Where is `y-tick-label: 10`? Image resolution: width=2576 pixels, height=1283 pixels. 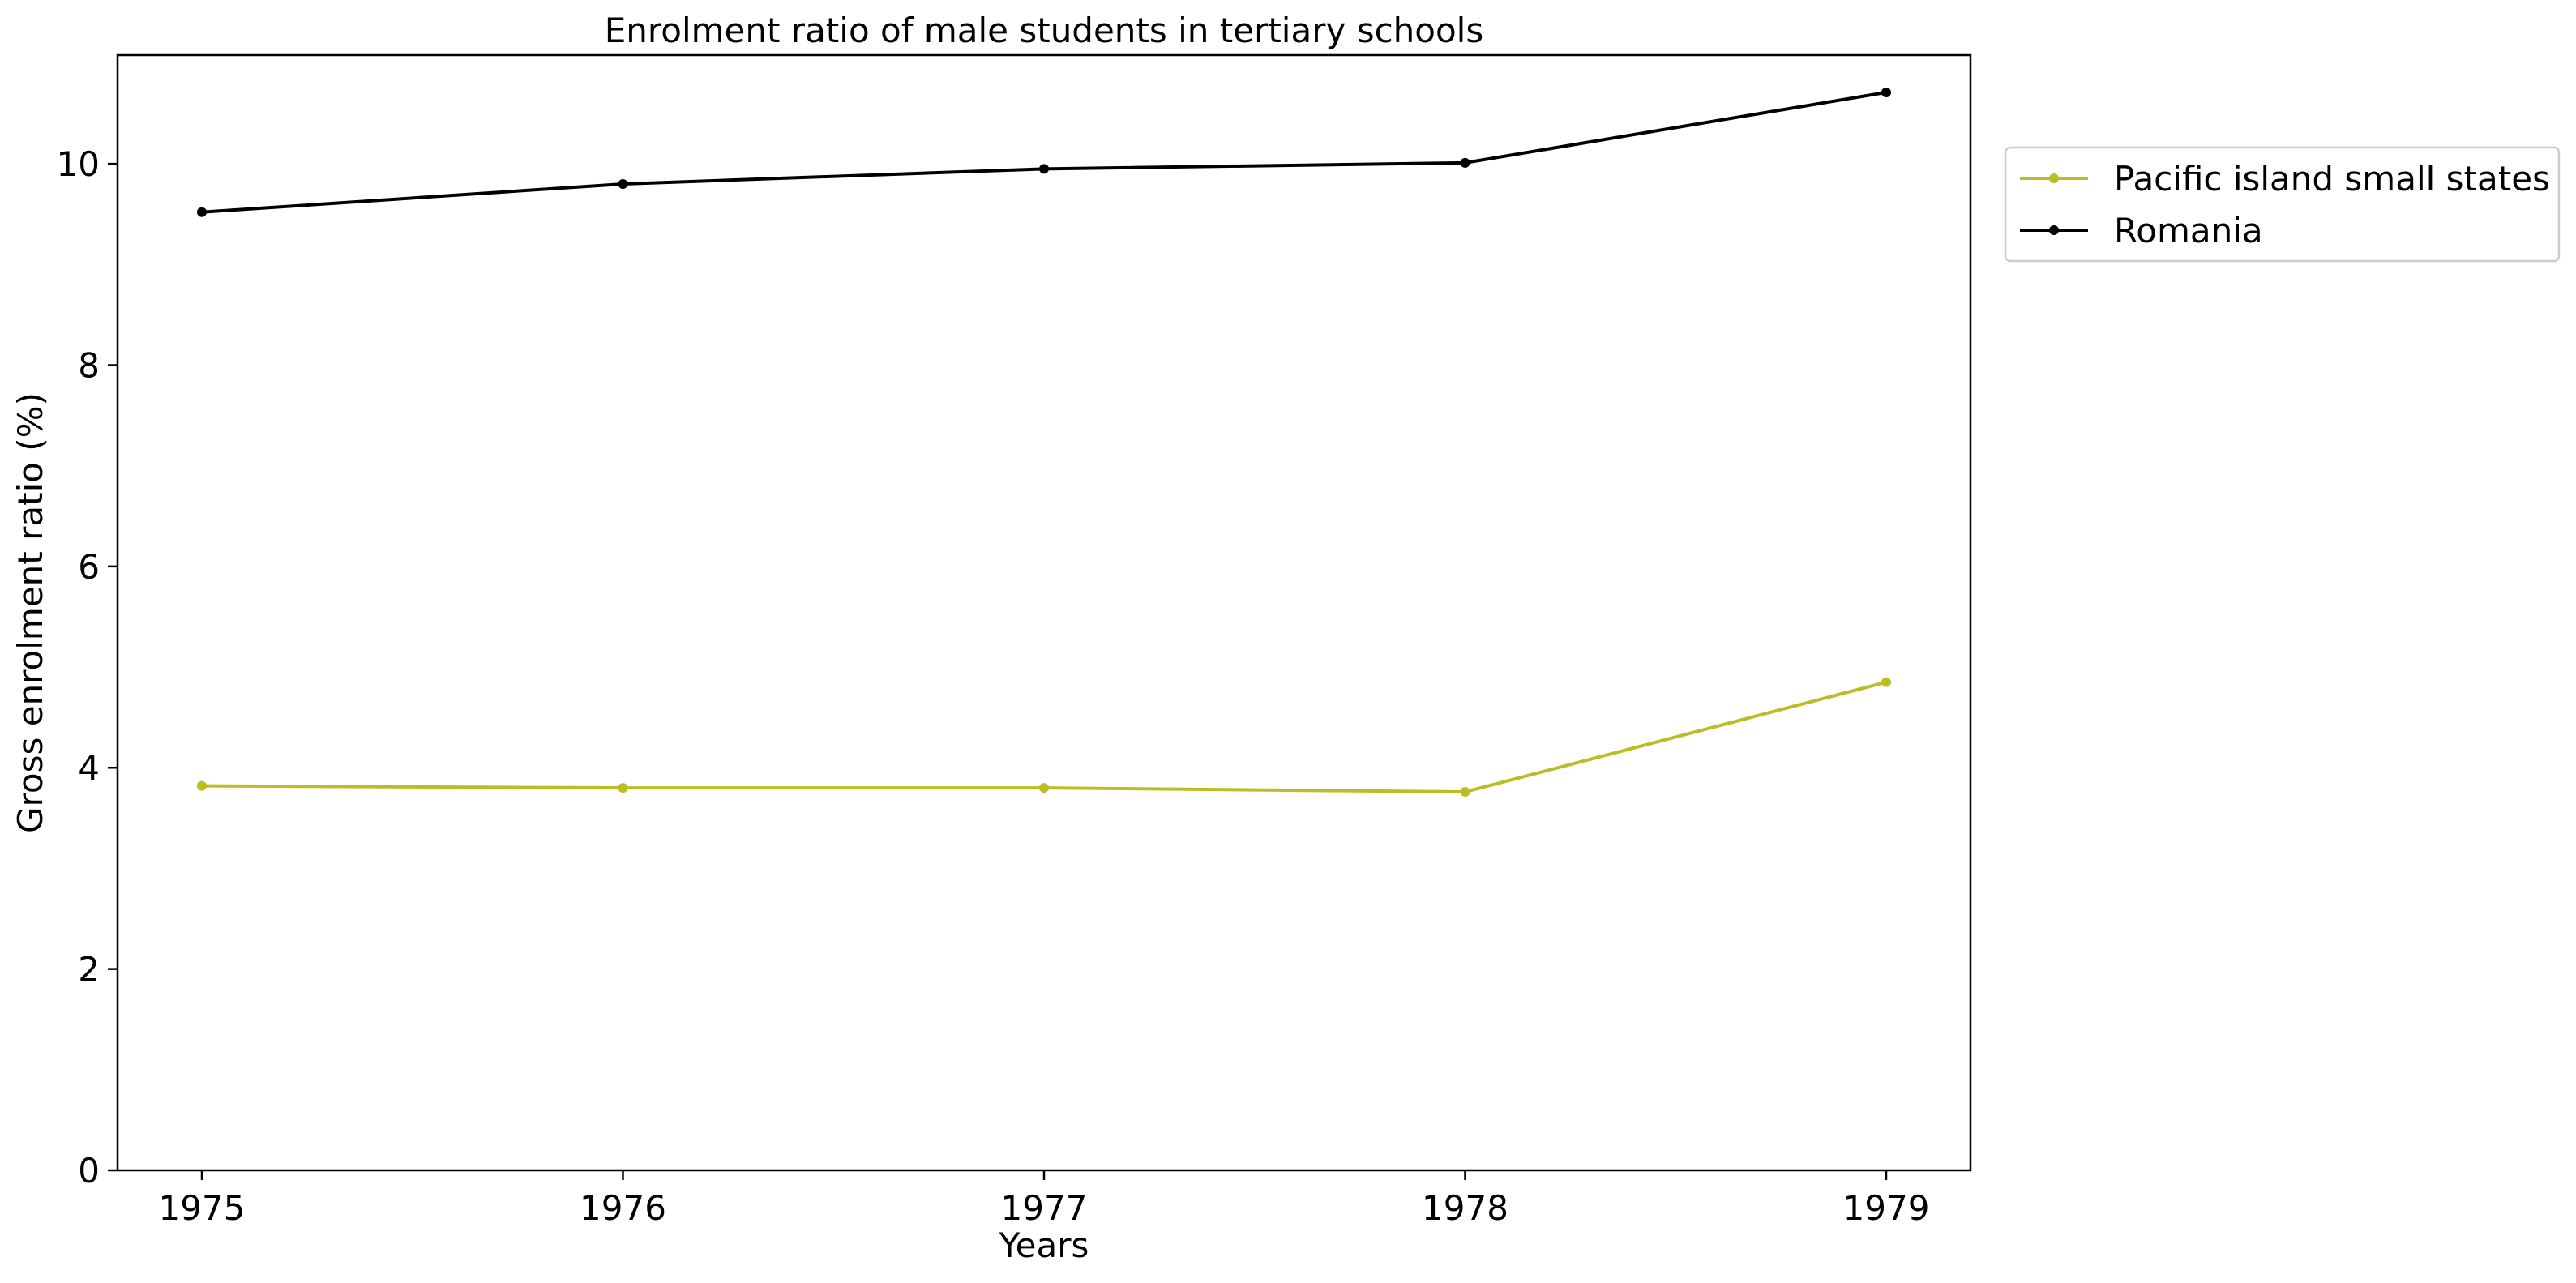 y-tick-label: 10 is located at coordinates (78, 164).